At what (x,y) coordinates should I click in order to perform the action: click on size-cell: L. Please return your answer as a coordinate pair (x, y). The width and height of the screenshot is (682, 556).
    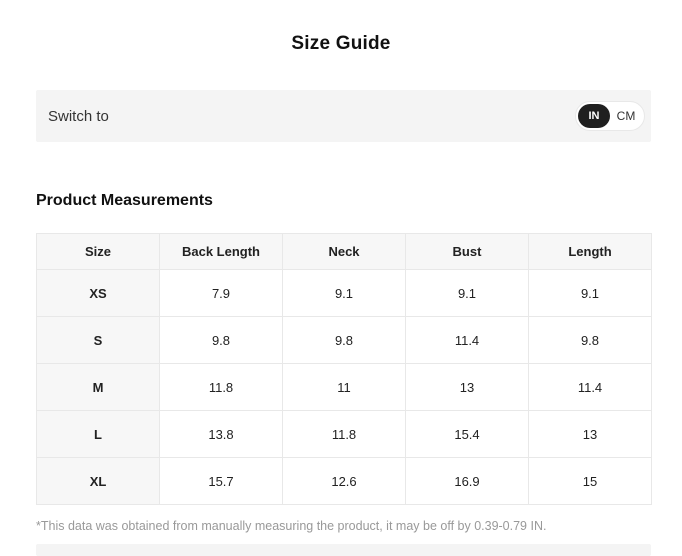
    Looking at the image, I should click on (98, 434).